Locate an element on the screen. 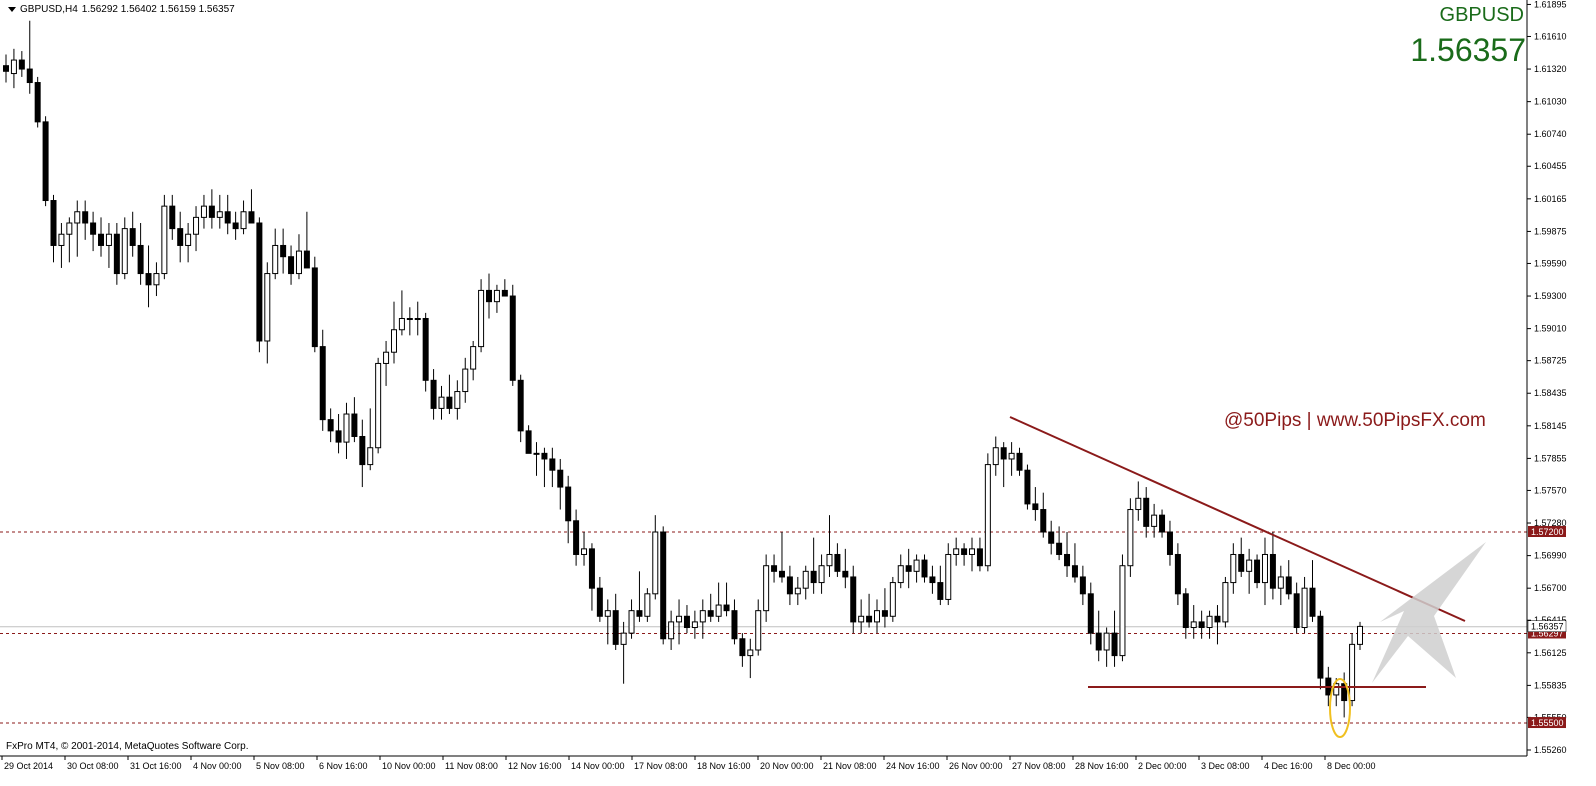 The width and height of the screenshot is (1596, 786). dropdown-triangle-icon is located at coordinates (12, 9).